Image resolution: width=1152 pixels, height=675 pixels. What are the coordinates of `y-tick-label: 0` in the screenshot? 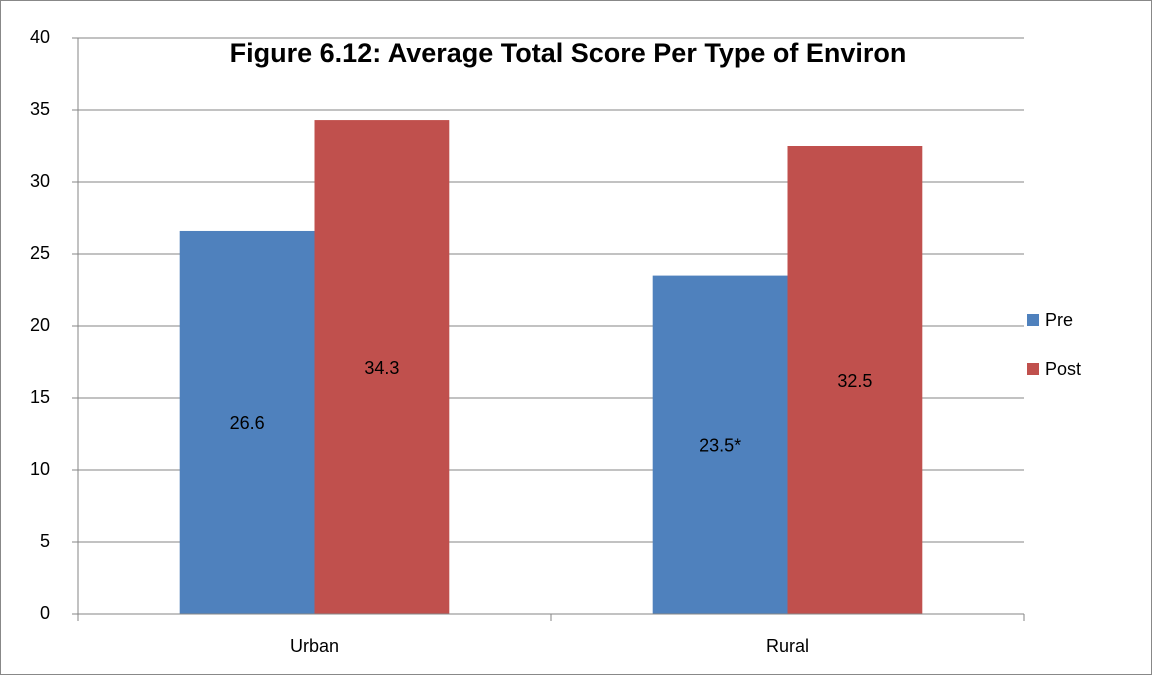 It's located at (45, 613).